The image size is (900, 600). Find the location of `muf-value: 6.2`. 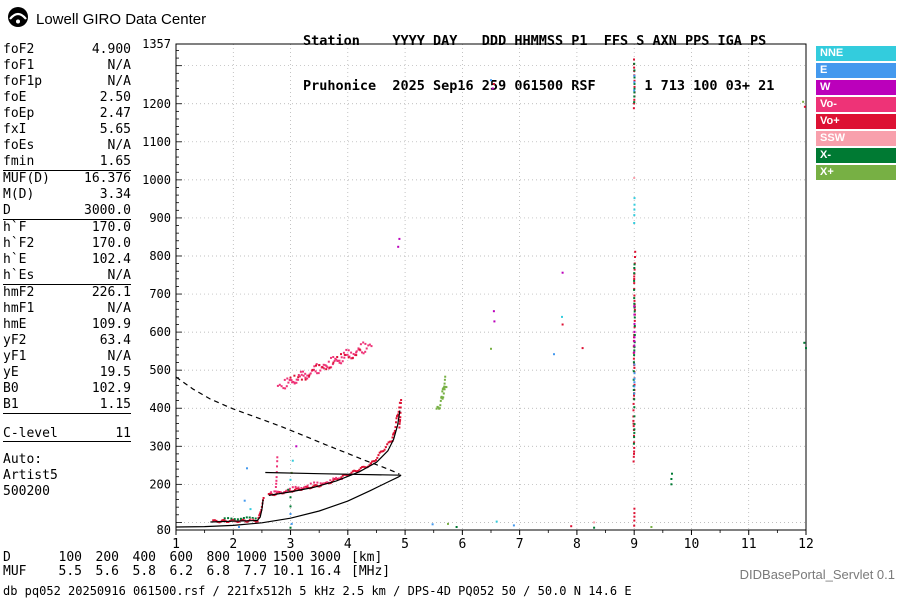

muf-value: 6.2 is located at coordinates (181, 571).